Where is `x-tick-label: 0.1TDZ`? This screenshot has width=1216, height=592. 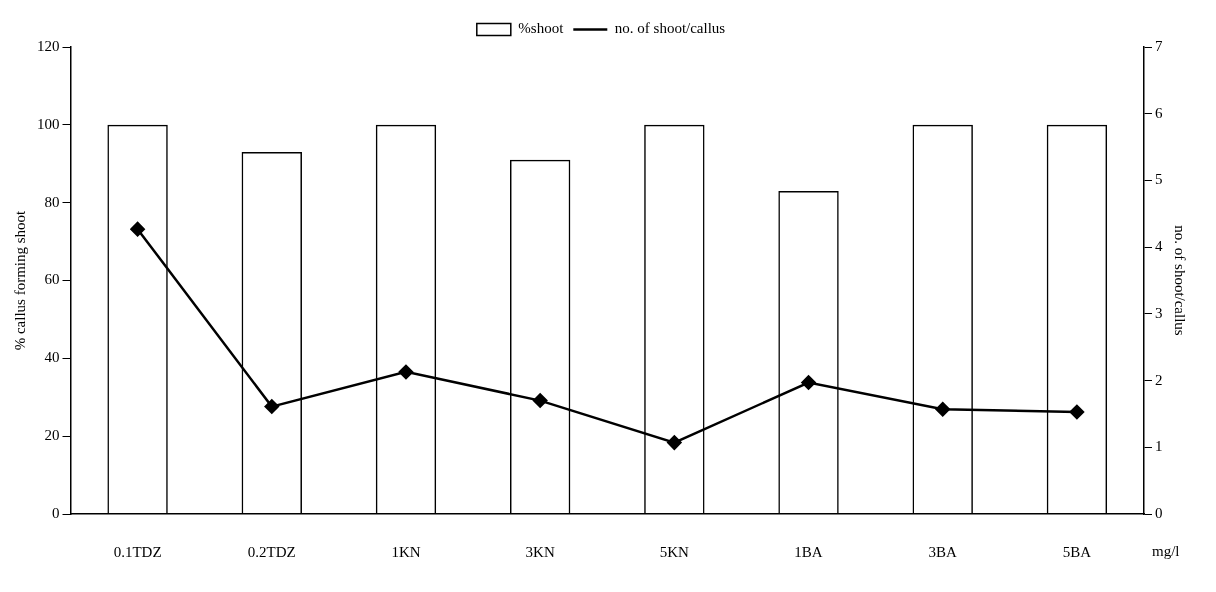 x-tick-label: 0.1TDZ is located at coordinates (137, 551).